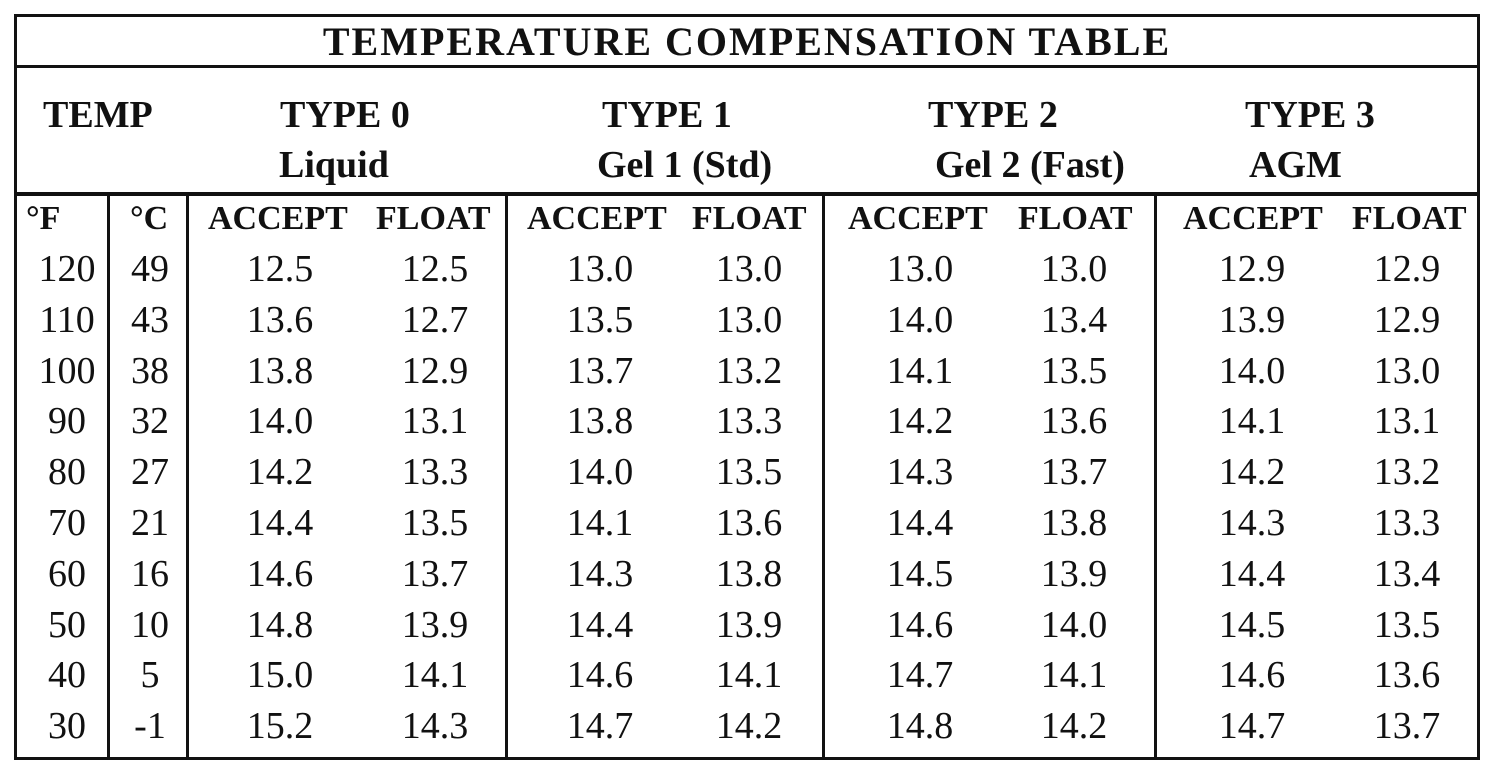  Describe the element at coordinates (334, 165) in the screenshot. I see `type0-name: Liquid` at that location.